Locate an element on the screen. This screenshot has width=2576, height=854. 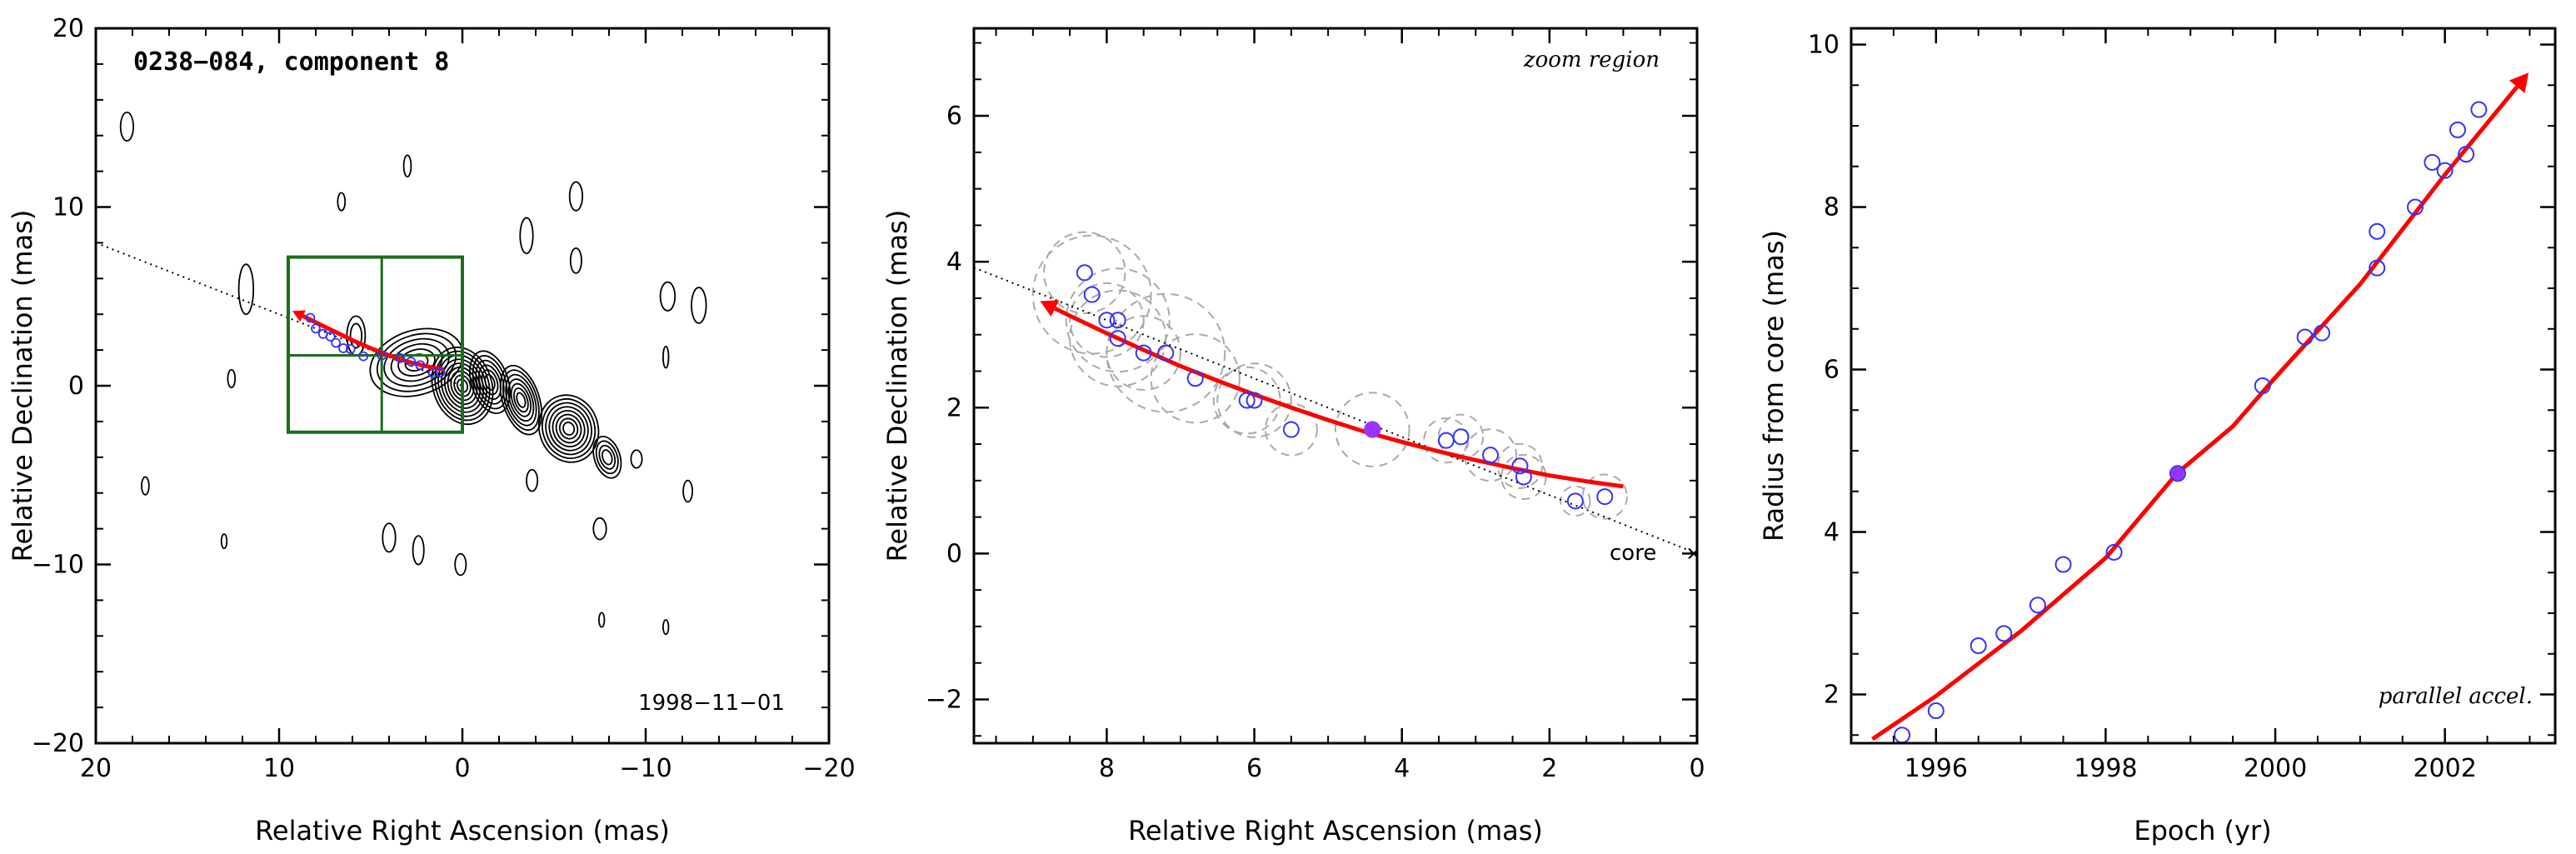
reference-epoch-point is located at coordinates (1372, 429).